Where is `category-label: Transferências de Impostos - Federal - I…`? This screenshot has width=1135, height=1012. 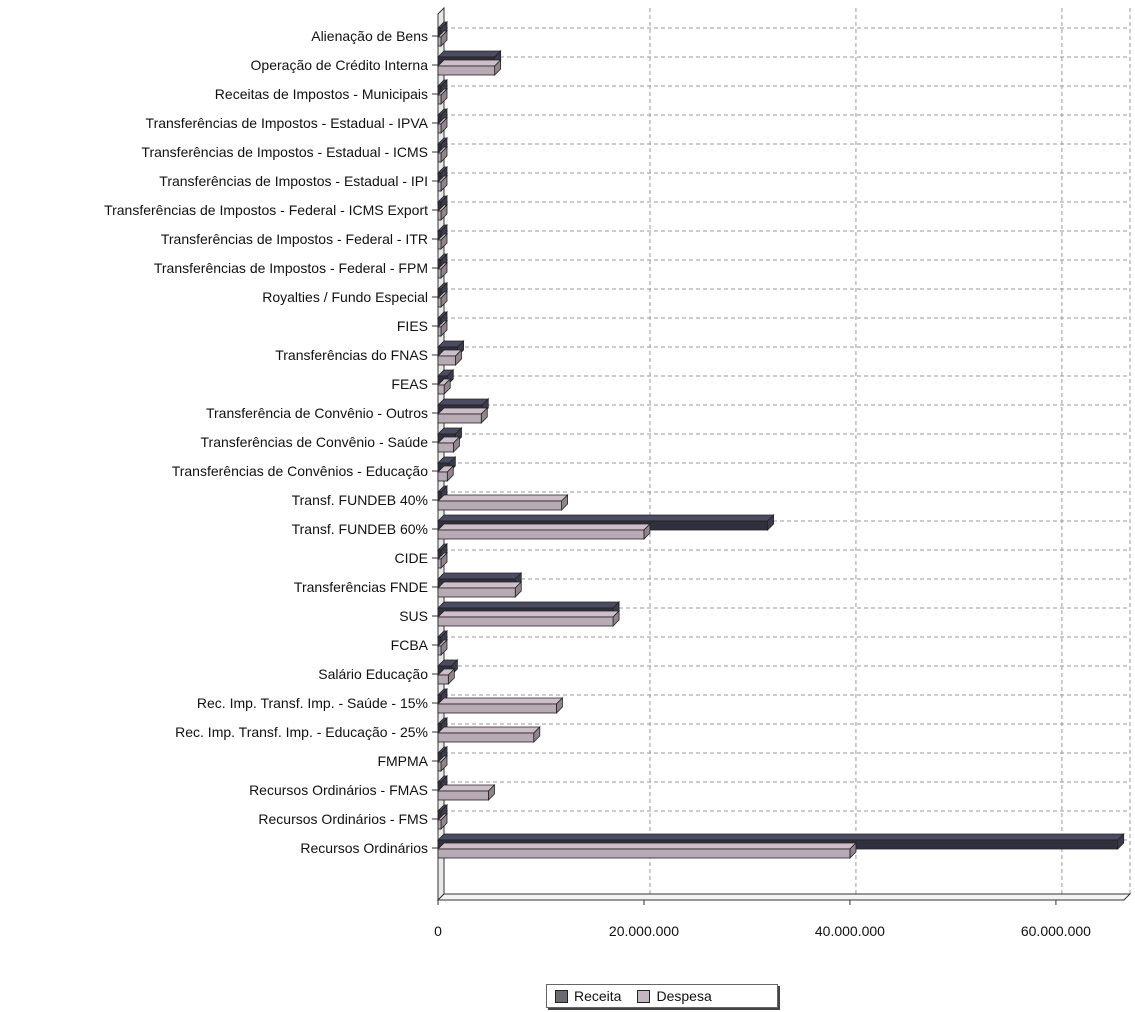 category-label: Transferências de Impostos - Federal - I… is located at coordinates (266, 210).